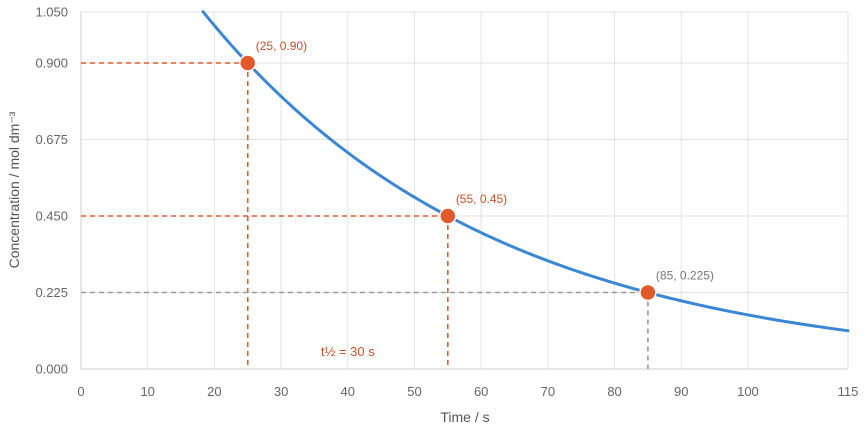  What do you see at coordinates (51, 369) in the screenshot?
I see `y-tick-label: 0.000` at bounding box center [51, 369].